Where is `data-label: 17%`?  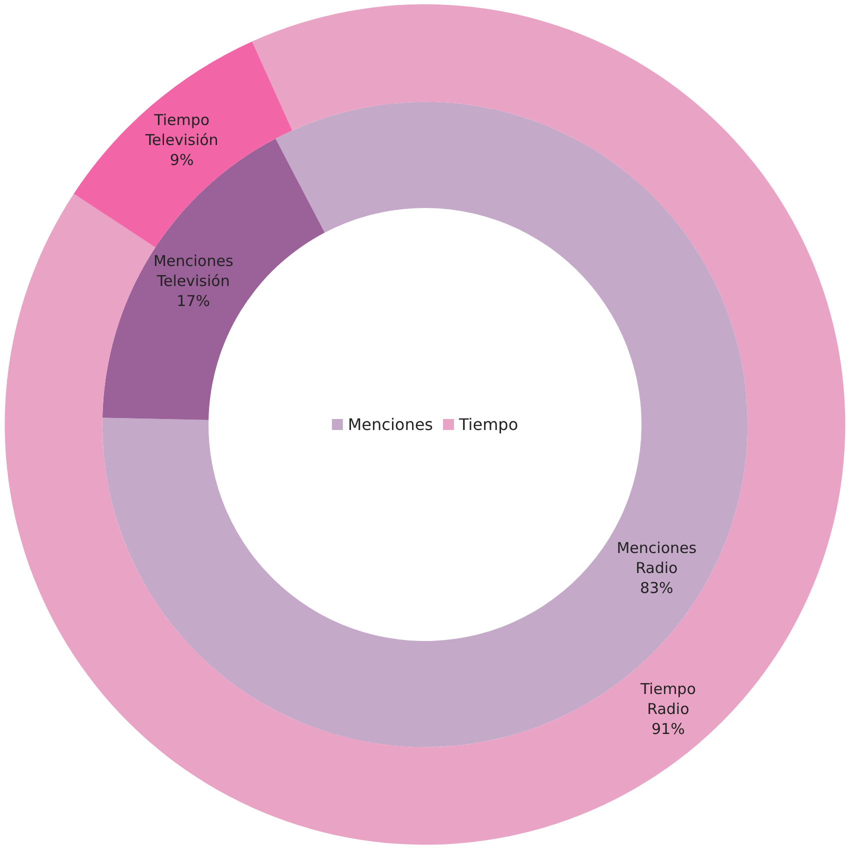 data-label: 17% is located at coordinates (193, 301).